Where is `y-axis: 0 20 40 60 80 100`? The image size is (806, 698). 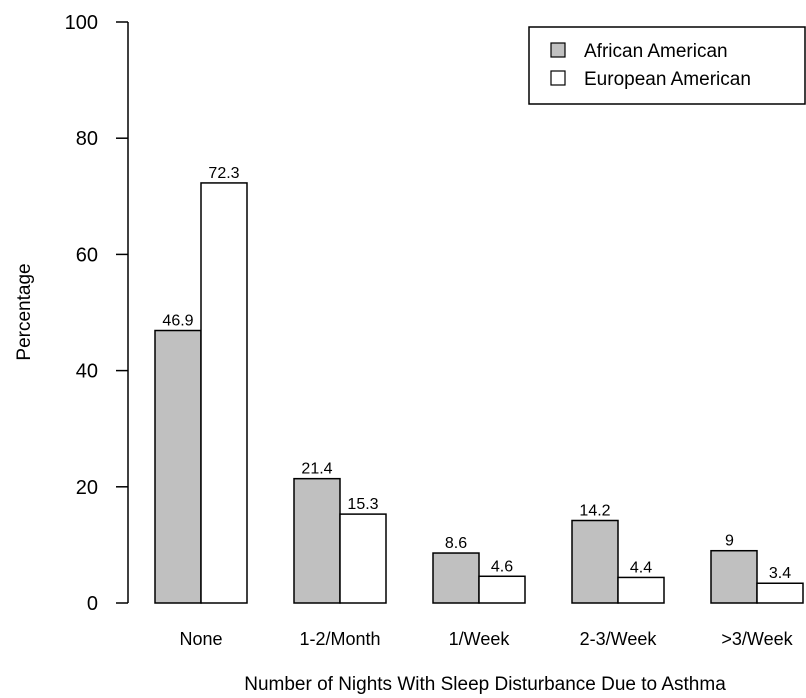 y-axis: 0 20 40 60 80 100 is located at coordinates (97, 313).